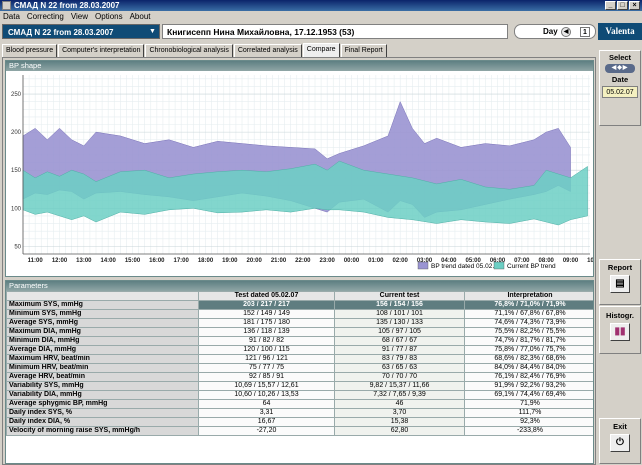  I want to click on power-icon: ⏻, so click(620, 442).